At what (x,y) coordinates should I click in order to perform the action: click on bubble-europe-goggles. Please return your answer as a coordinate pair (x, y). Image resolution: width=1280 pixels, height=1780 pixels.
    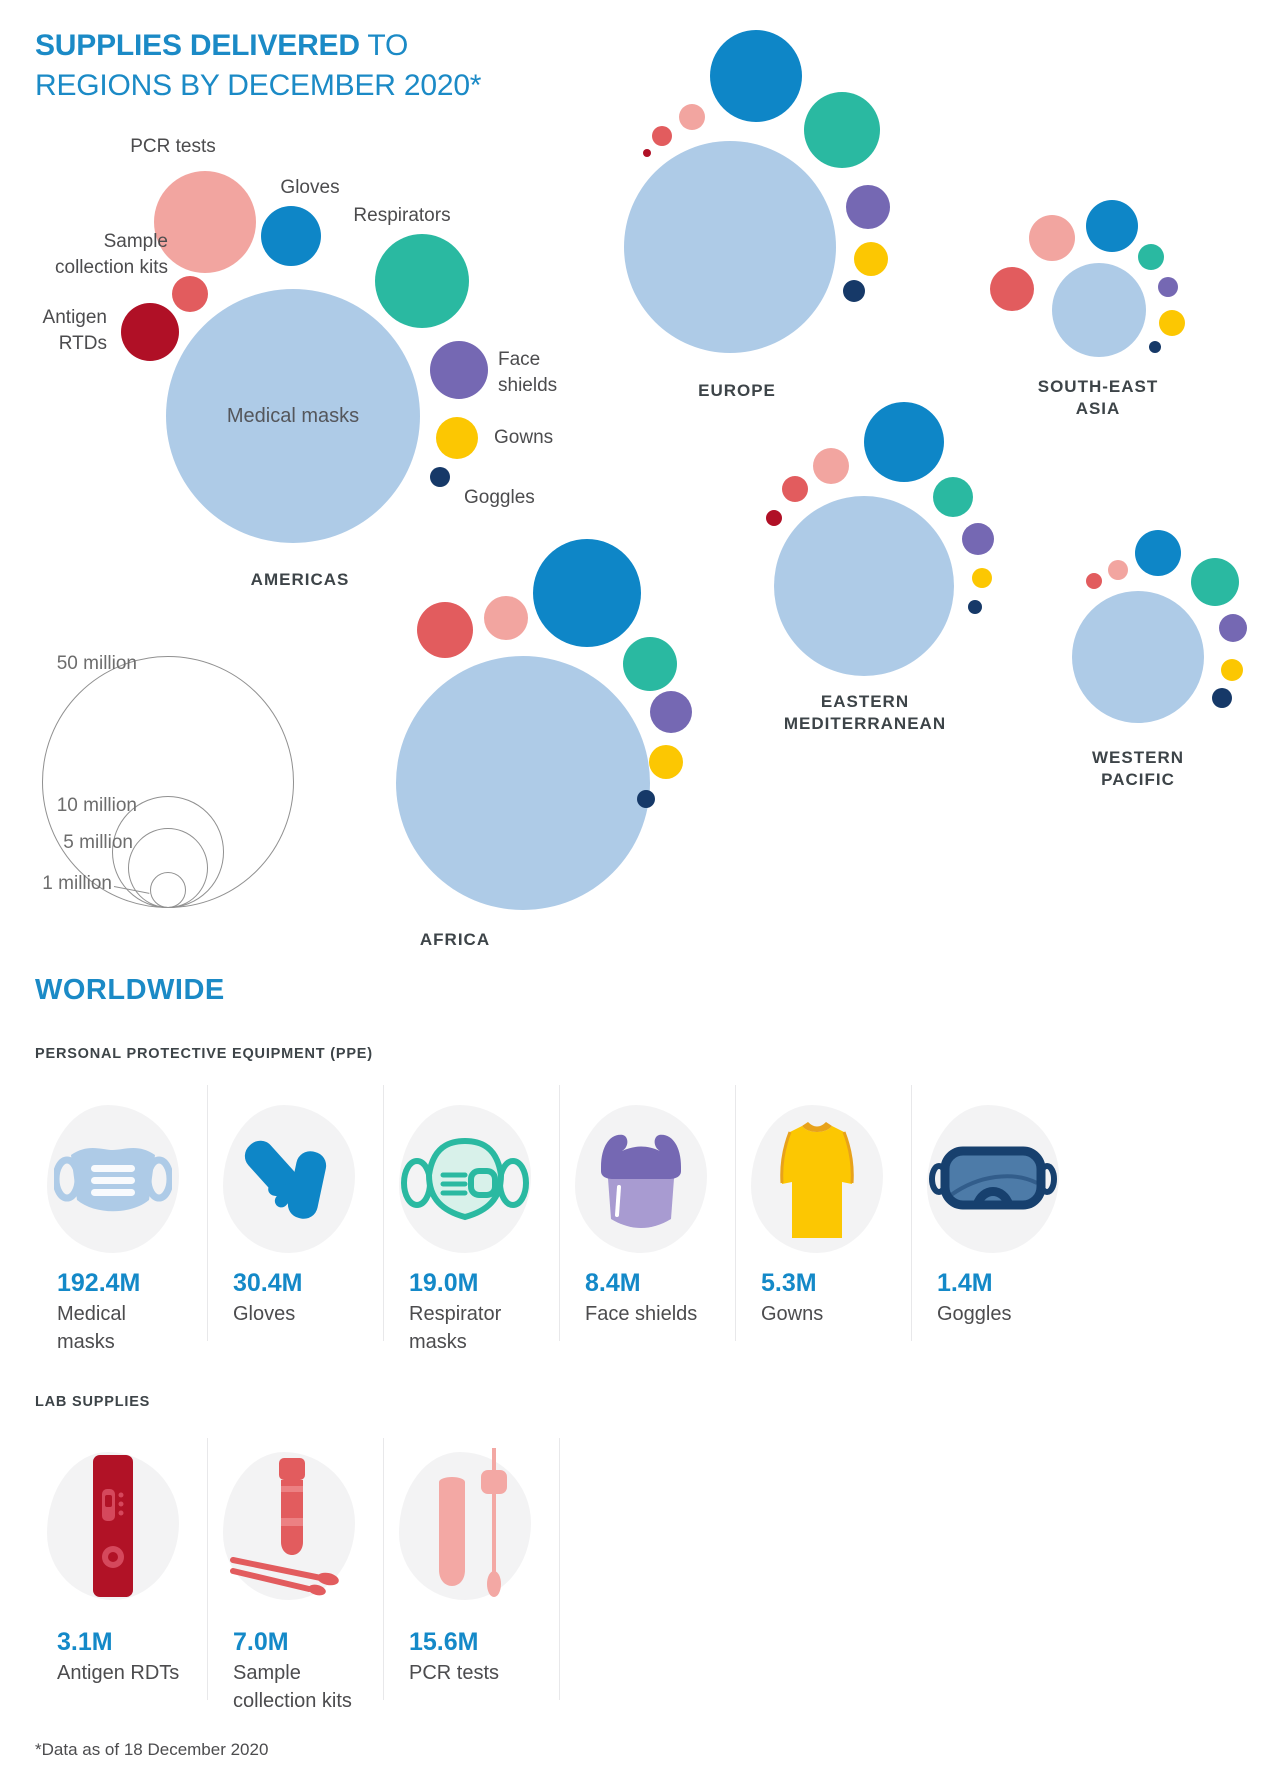
    Looking at the image, I should click on (854, 291).